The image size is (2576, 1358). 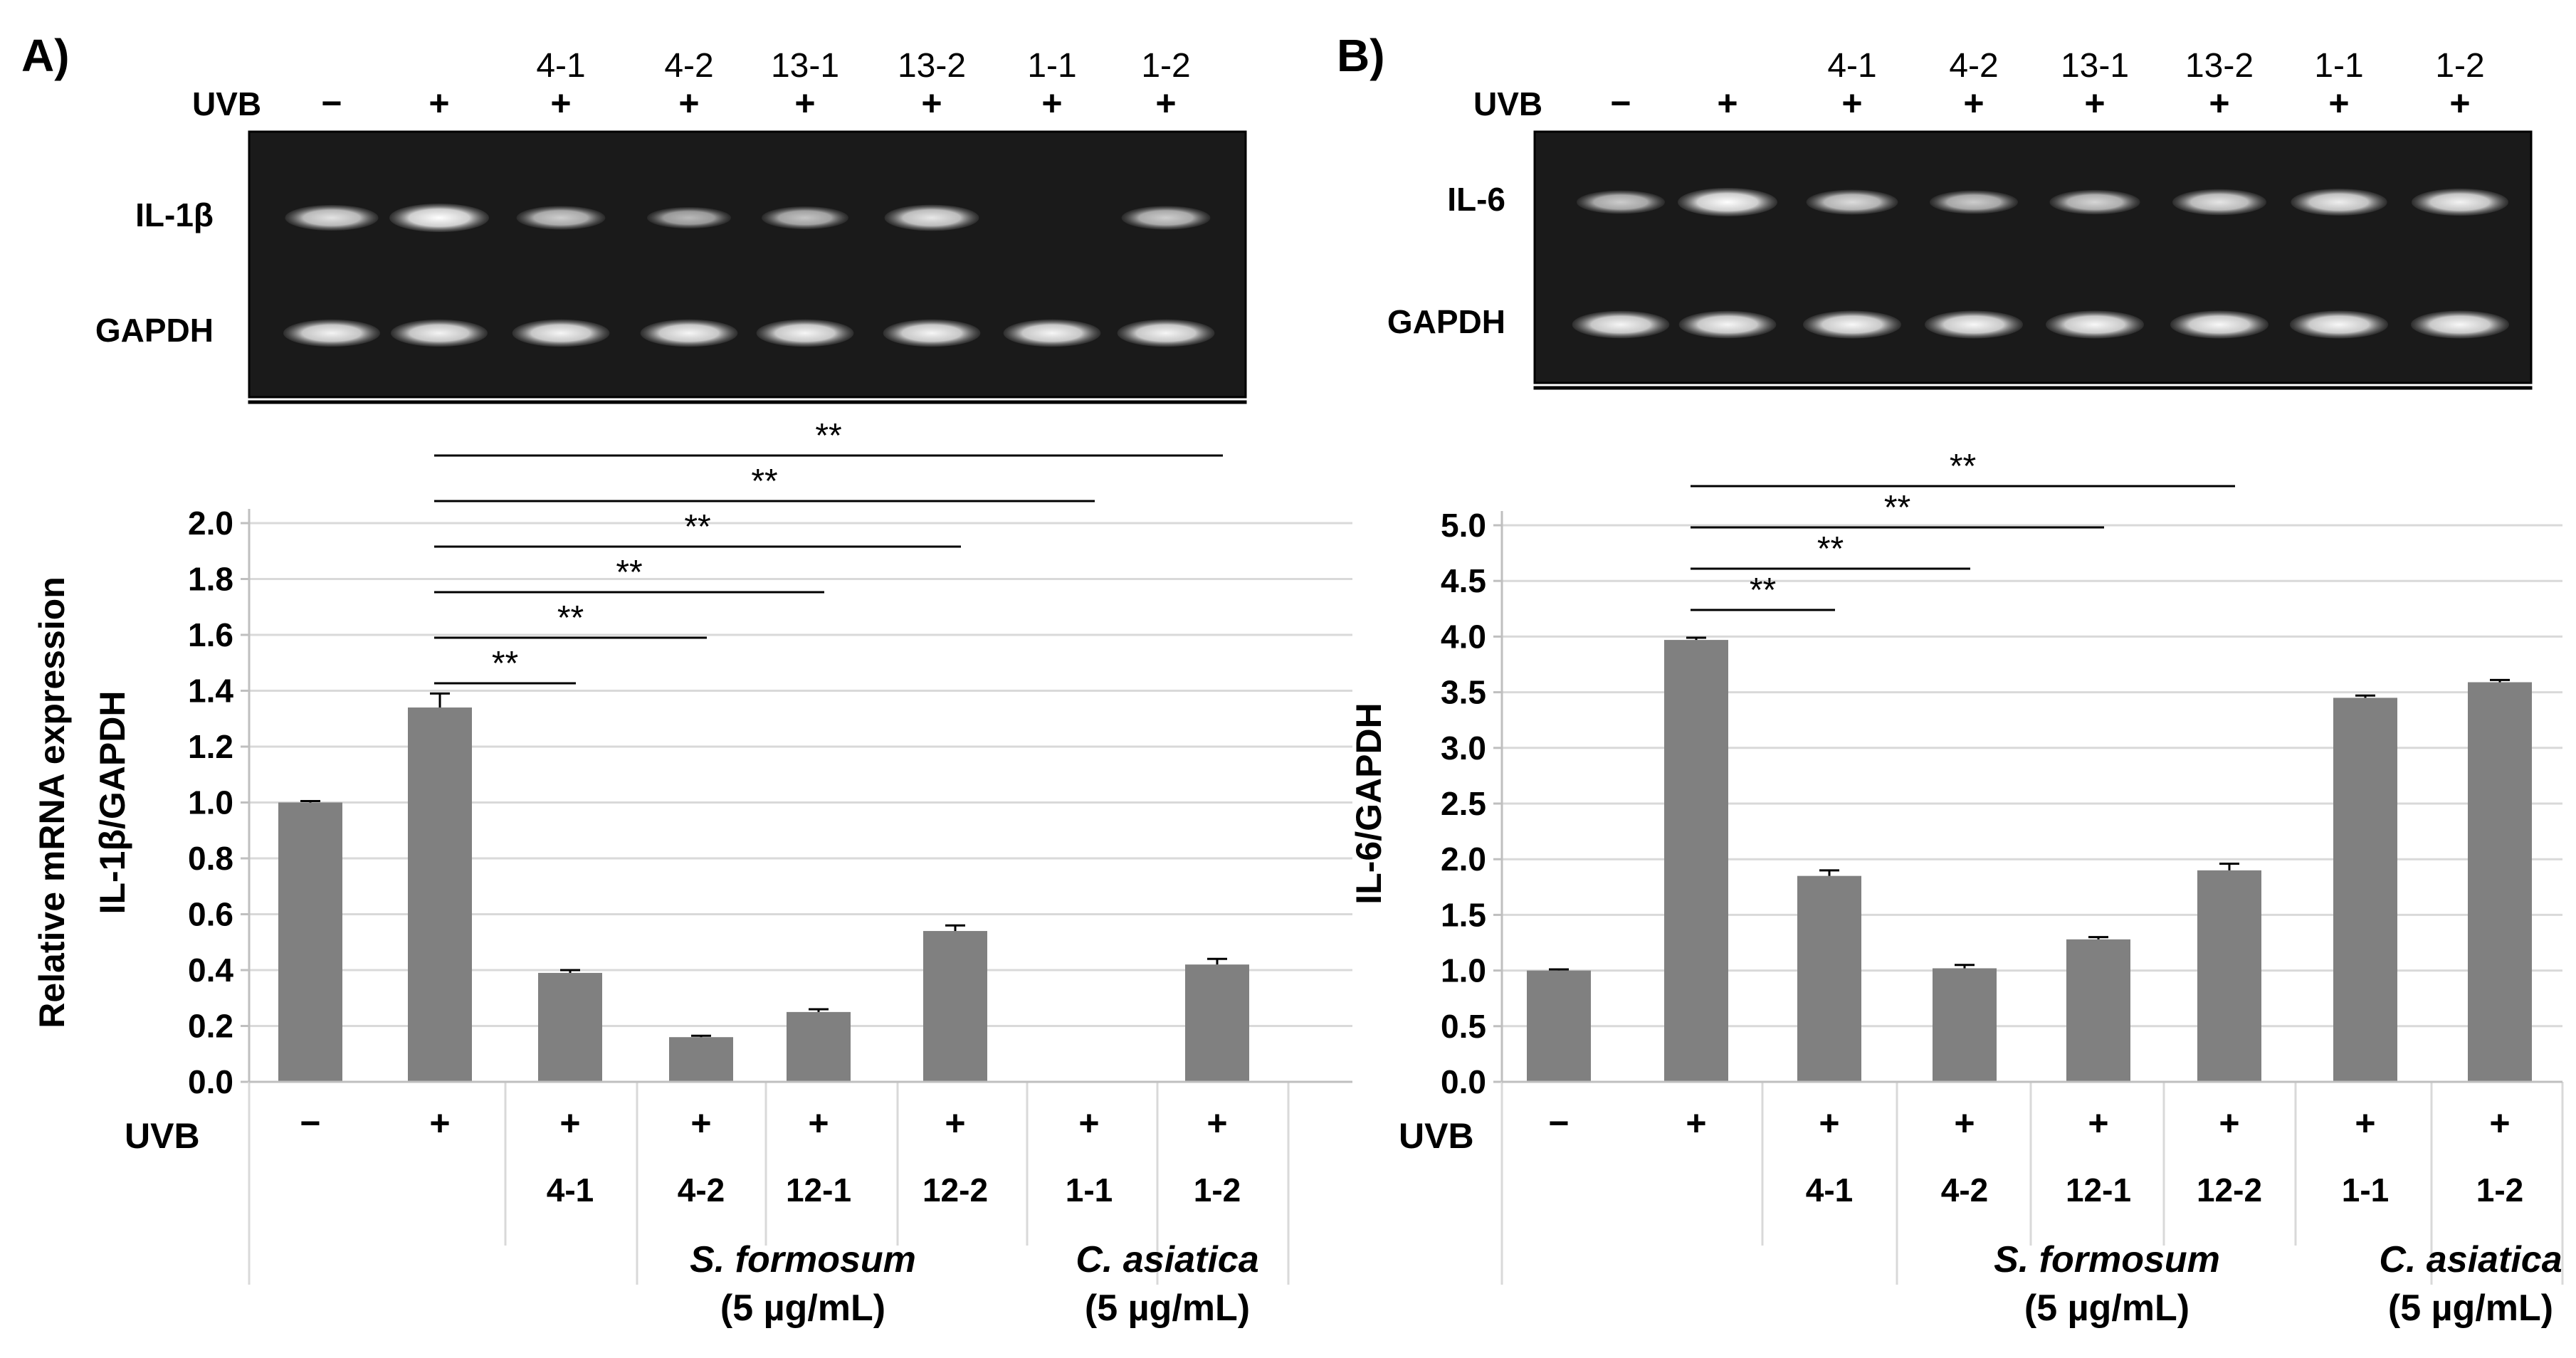 What do you see at coordinates (2107, 1259) in the screenshot?
I see `group-label: S. formosum` at bounding box center [2107, 1259].